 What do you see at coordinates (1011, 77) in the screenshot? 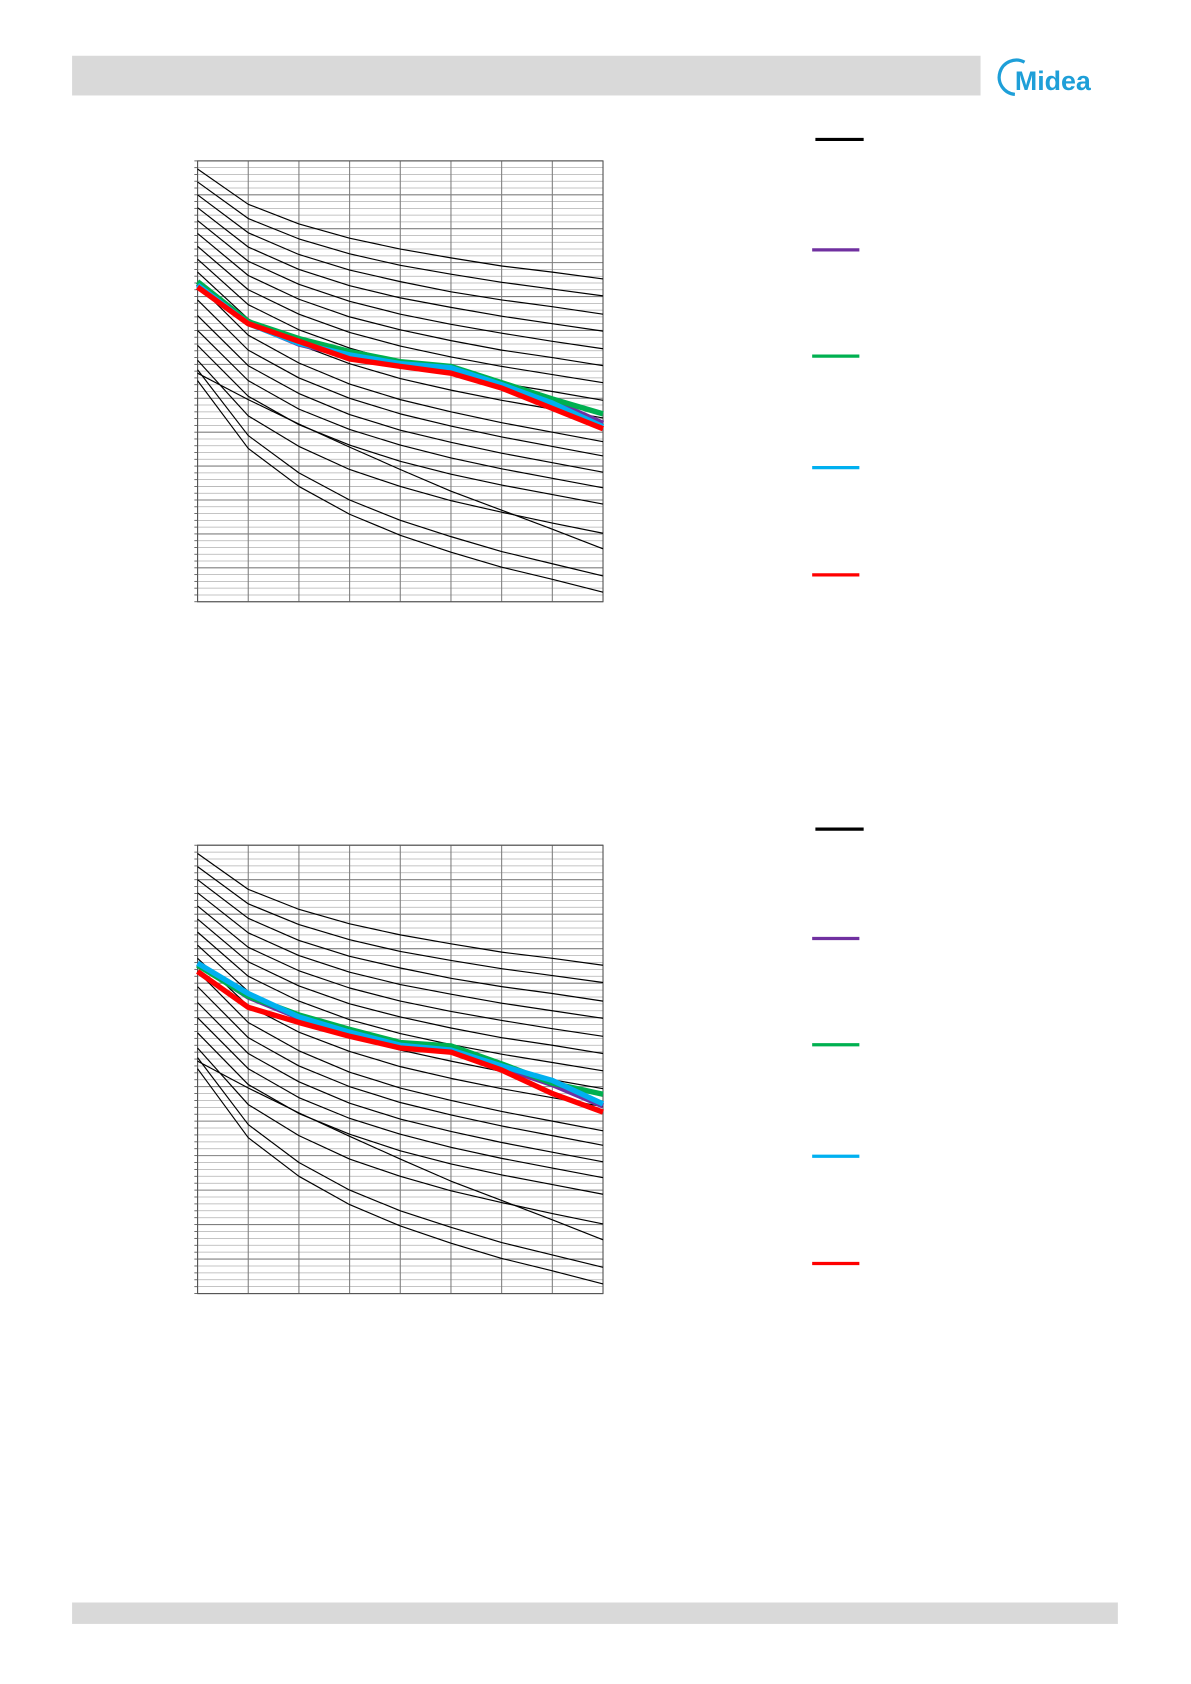
I see `logo-arc` at bounding box center [1011, 77].